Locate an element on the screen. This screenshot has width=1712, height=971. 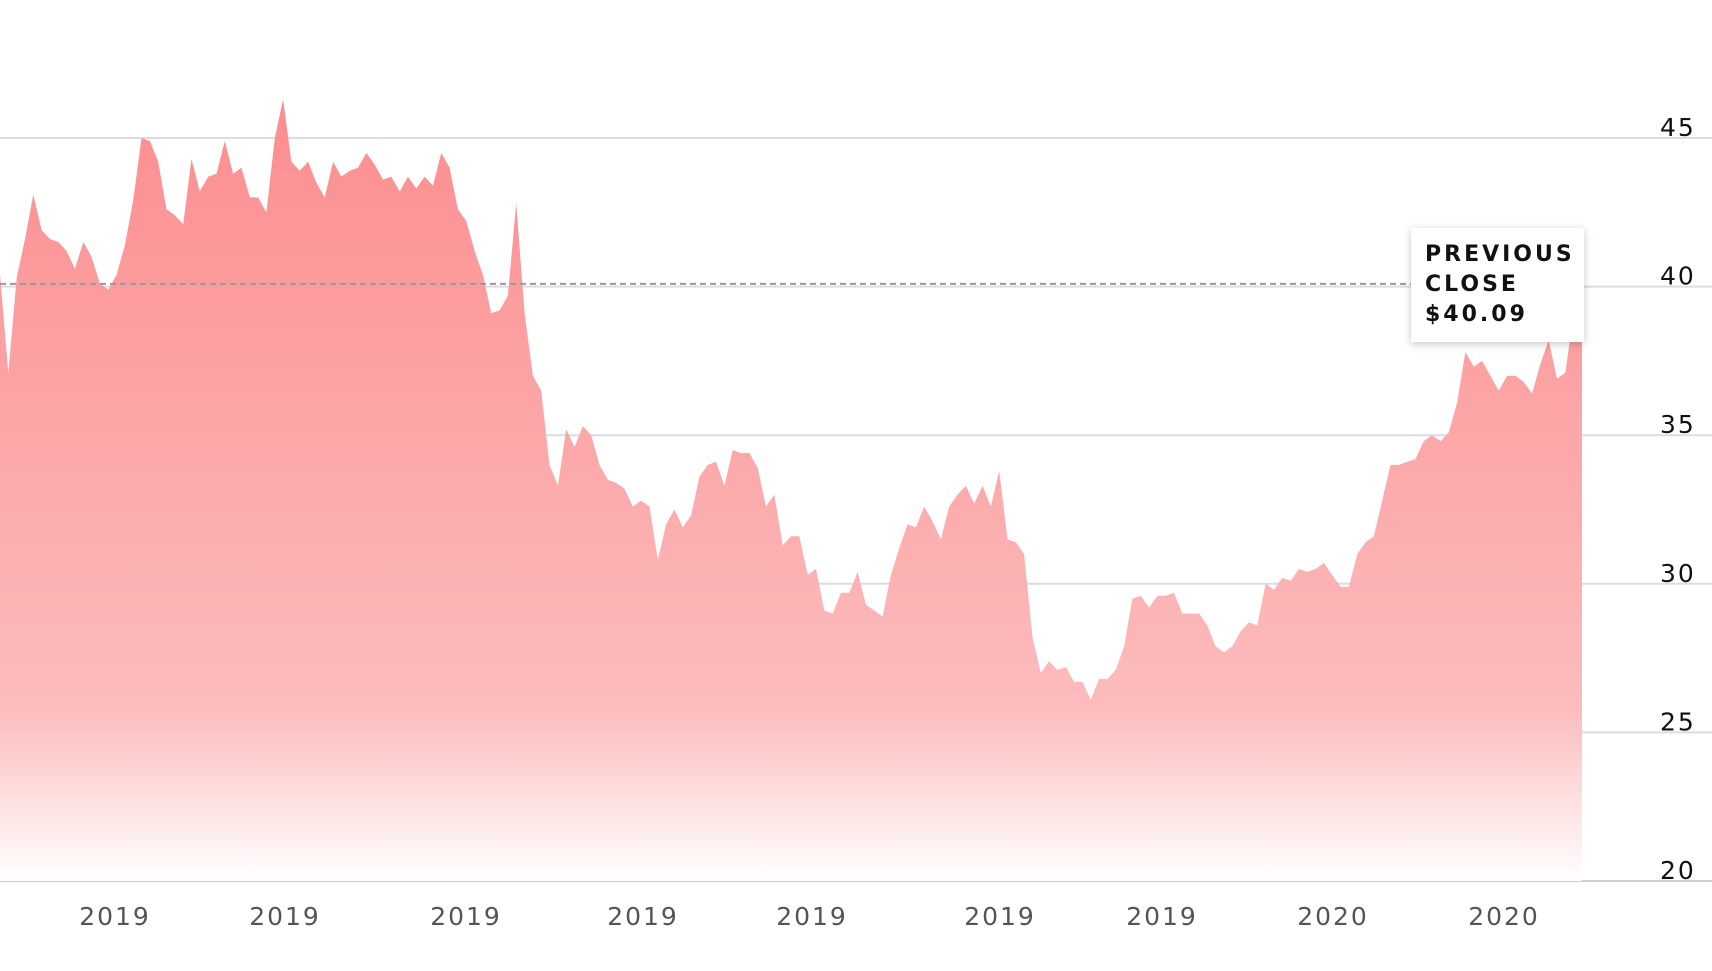
previous-close-label-line2: CLOSE is located at coordinates (1472, 284).